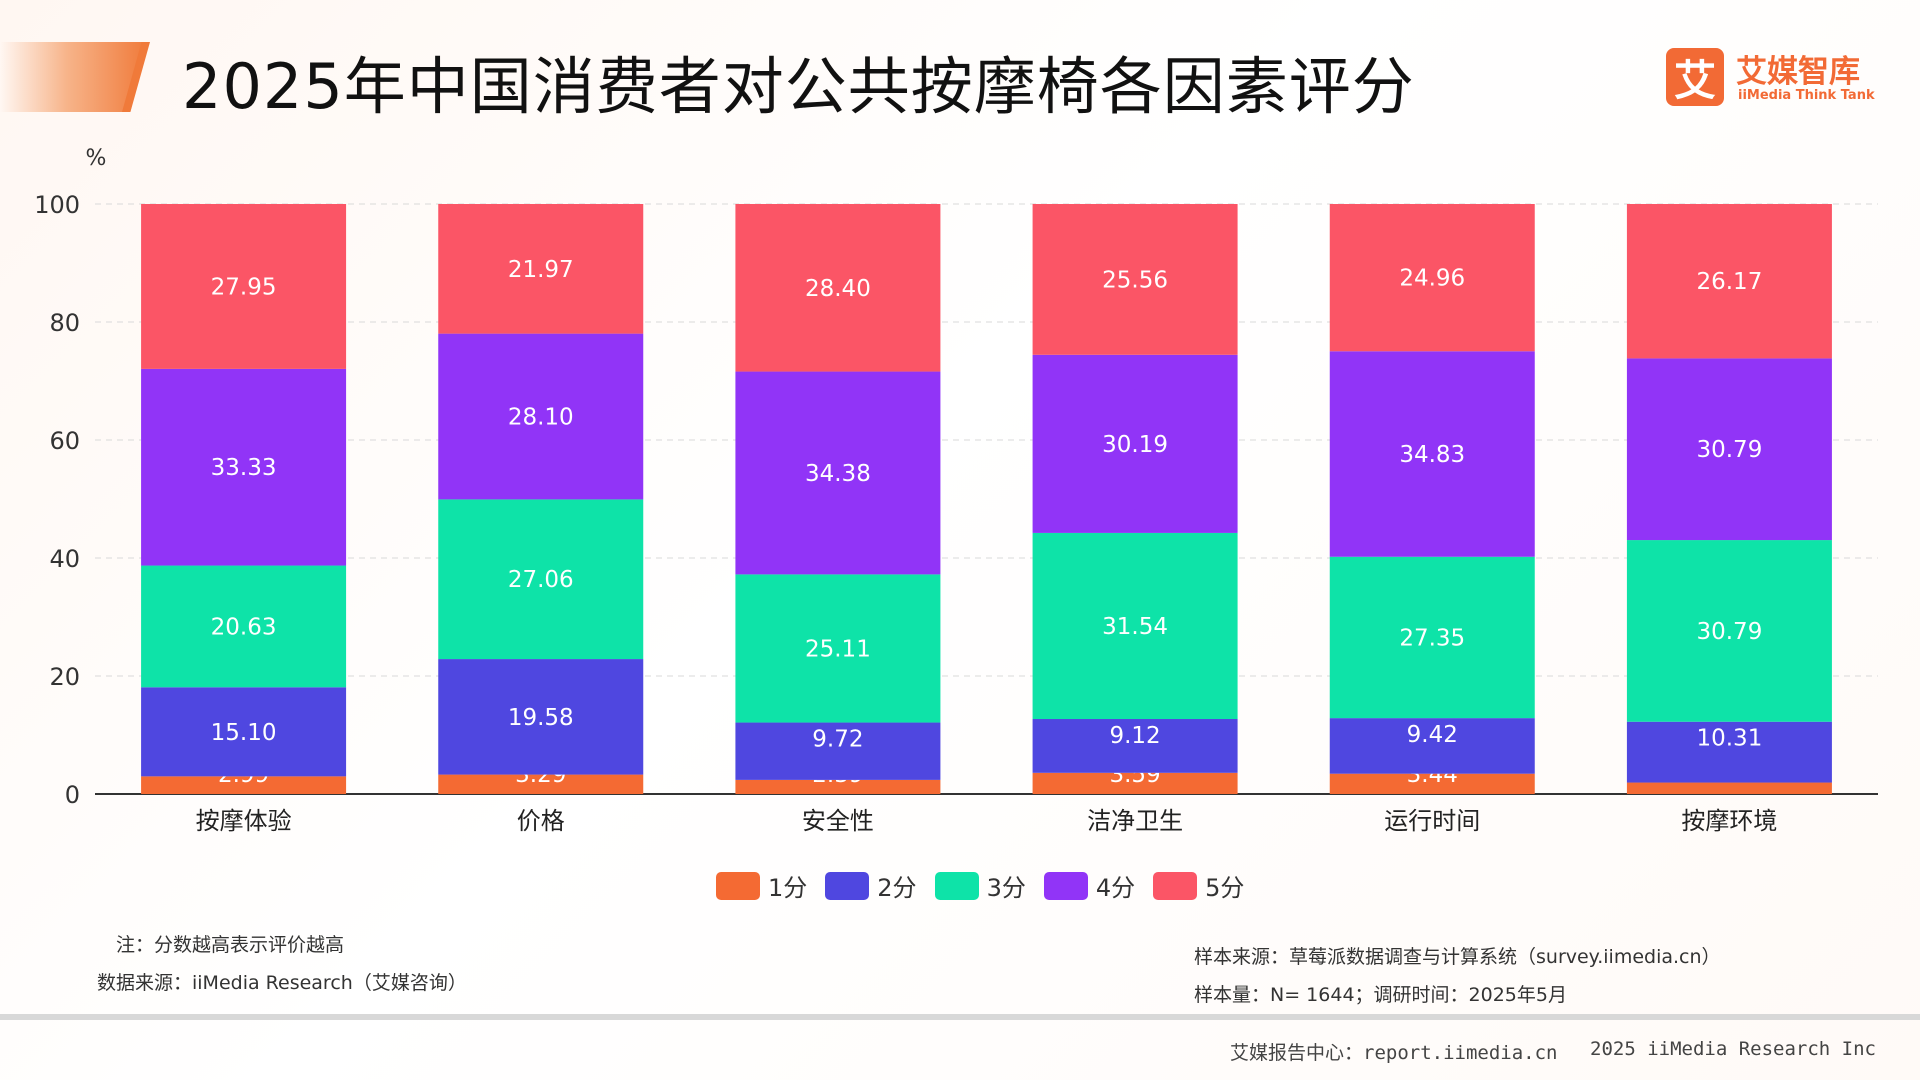 The image size is (1920, 1080). What do you see at coordinates (798, 86) in the screenshot?
I see `page-title: 2025年中国消费者对公共按摩椅各因素评分` at bounding box center [798, 86].